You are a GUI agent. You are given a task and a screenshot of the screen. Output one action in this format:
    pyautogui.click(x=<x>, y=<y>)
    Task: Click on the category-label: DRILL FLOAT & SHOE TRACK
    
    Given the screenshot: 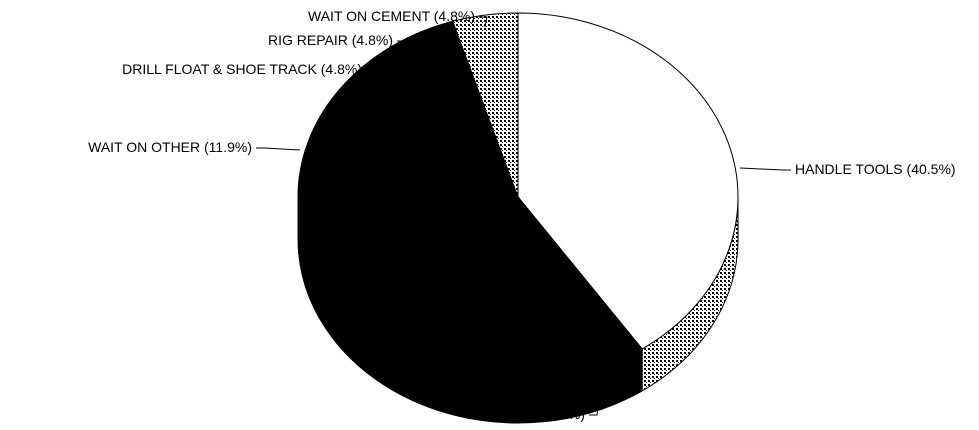 What is the action you would take?
    pyautogui.click(x=219, y=69)
    